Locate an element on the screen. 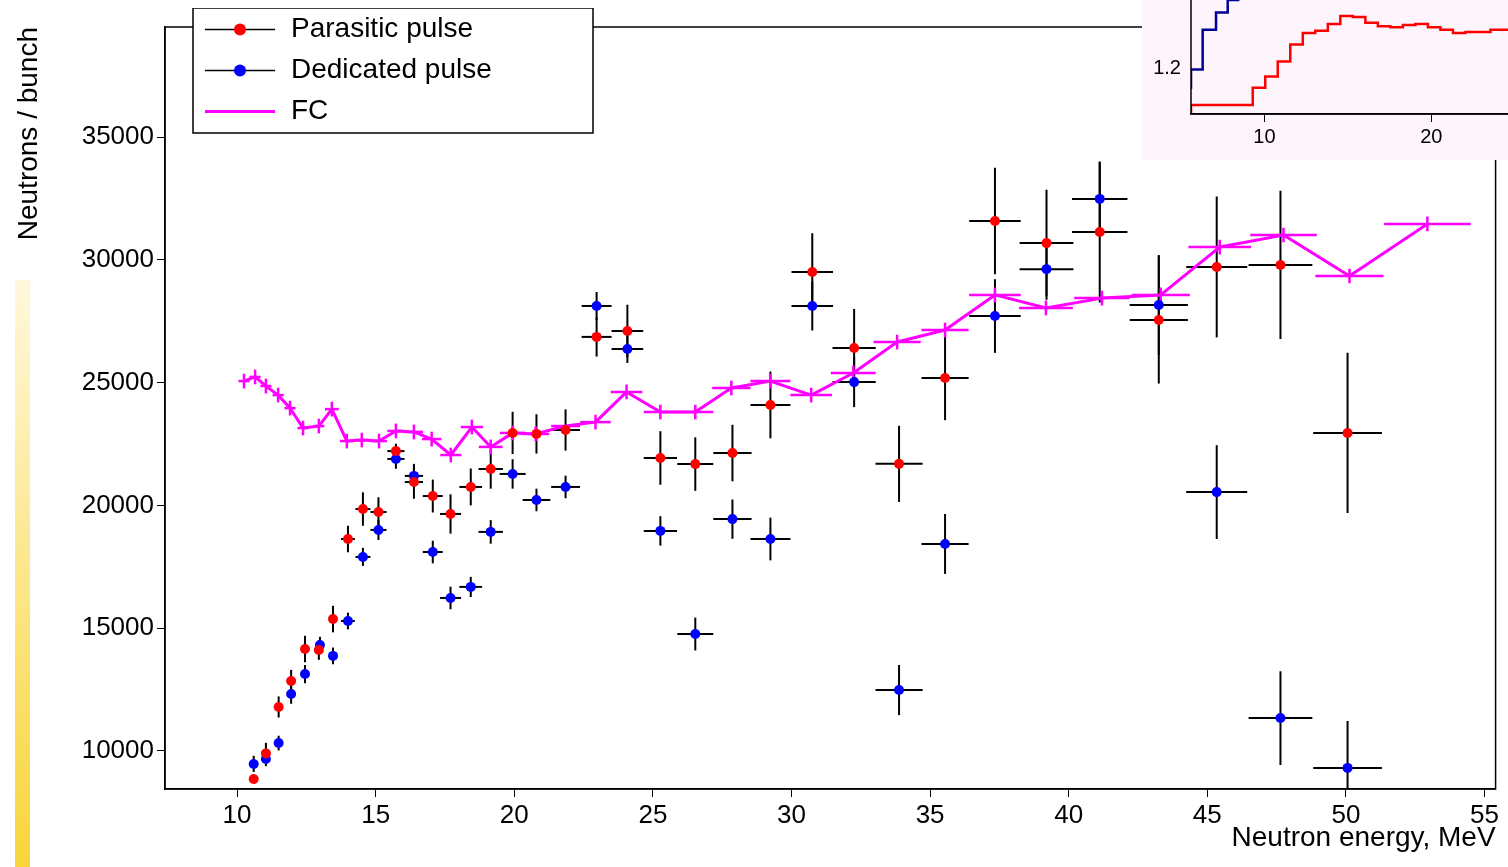 The height and width of the screenshot is (867, 1508). x-tick-label: 40 is located at coordinates (1069, 813).